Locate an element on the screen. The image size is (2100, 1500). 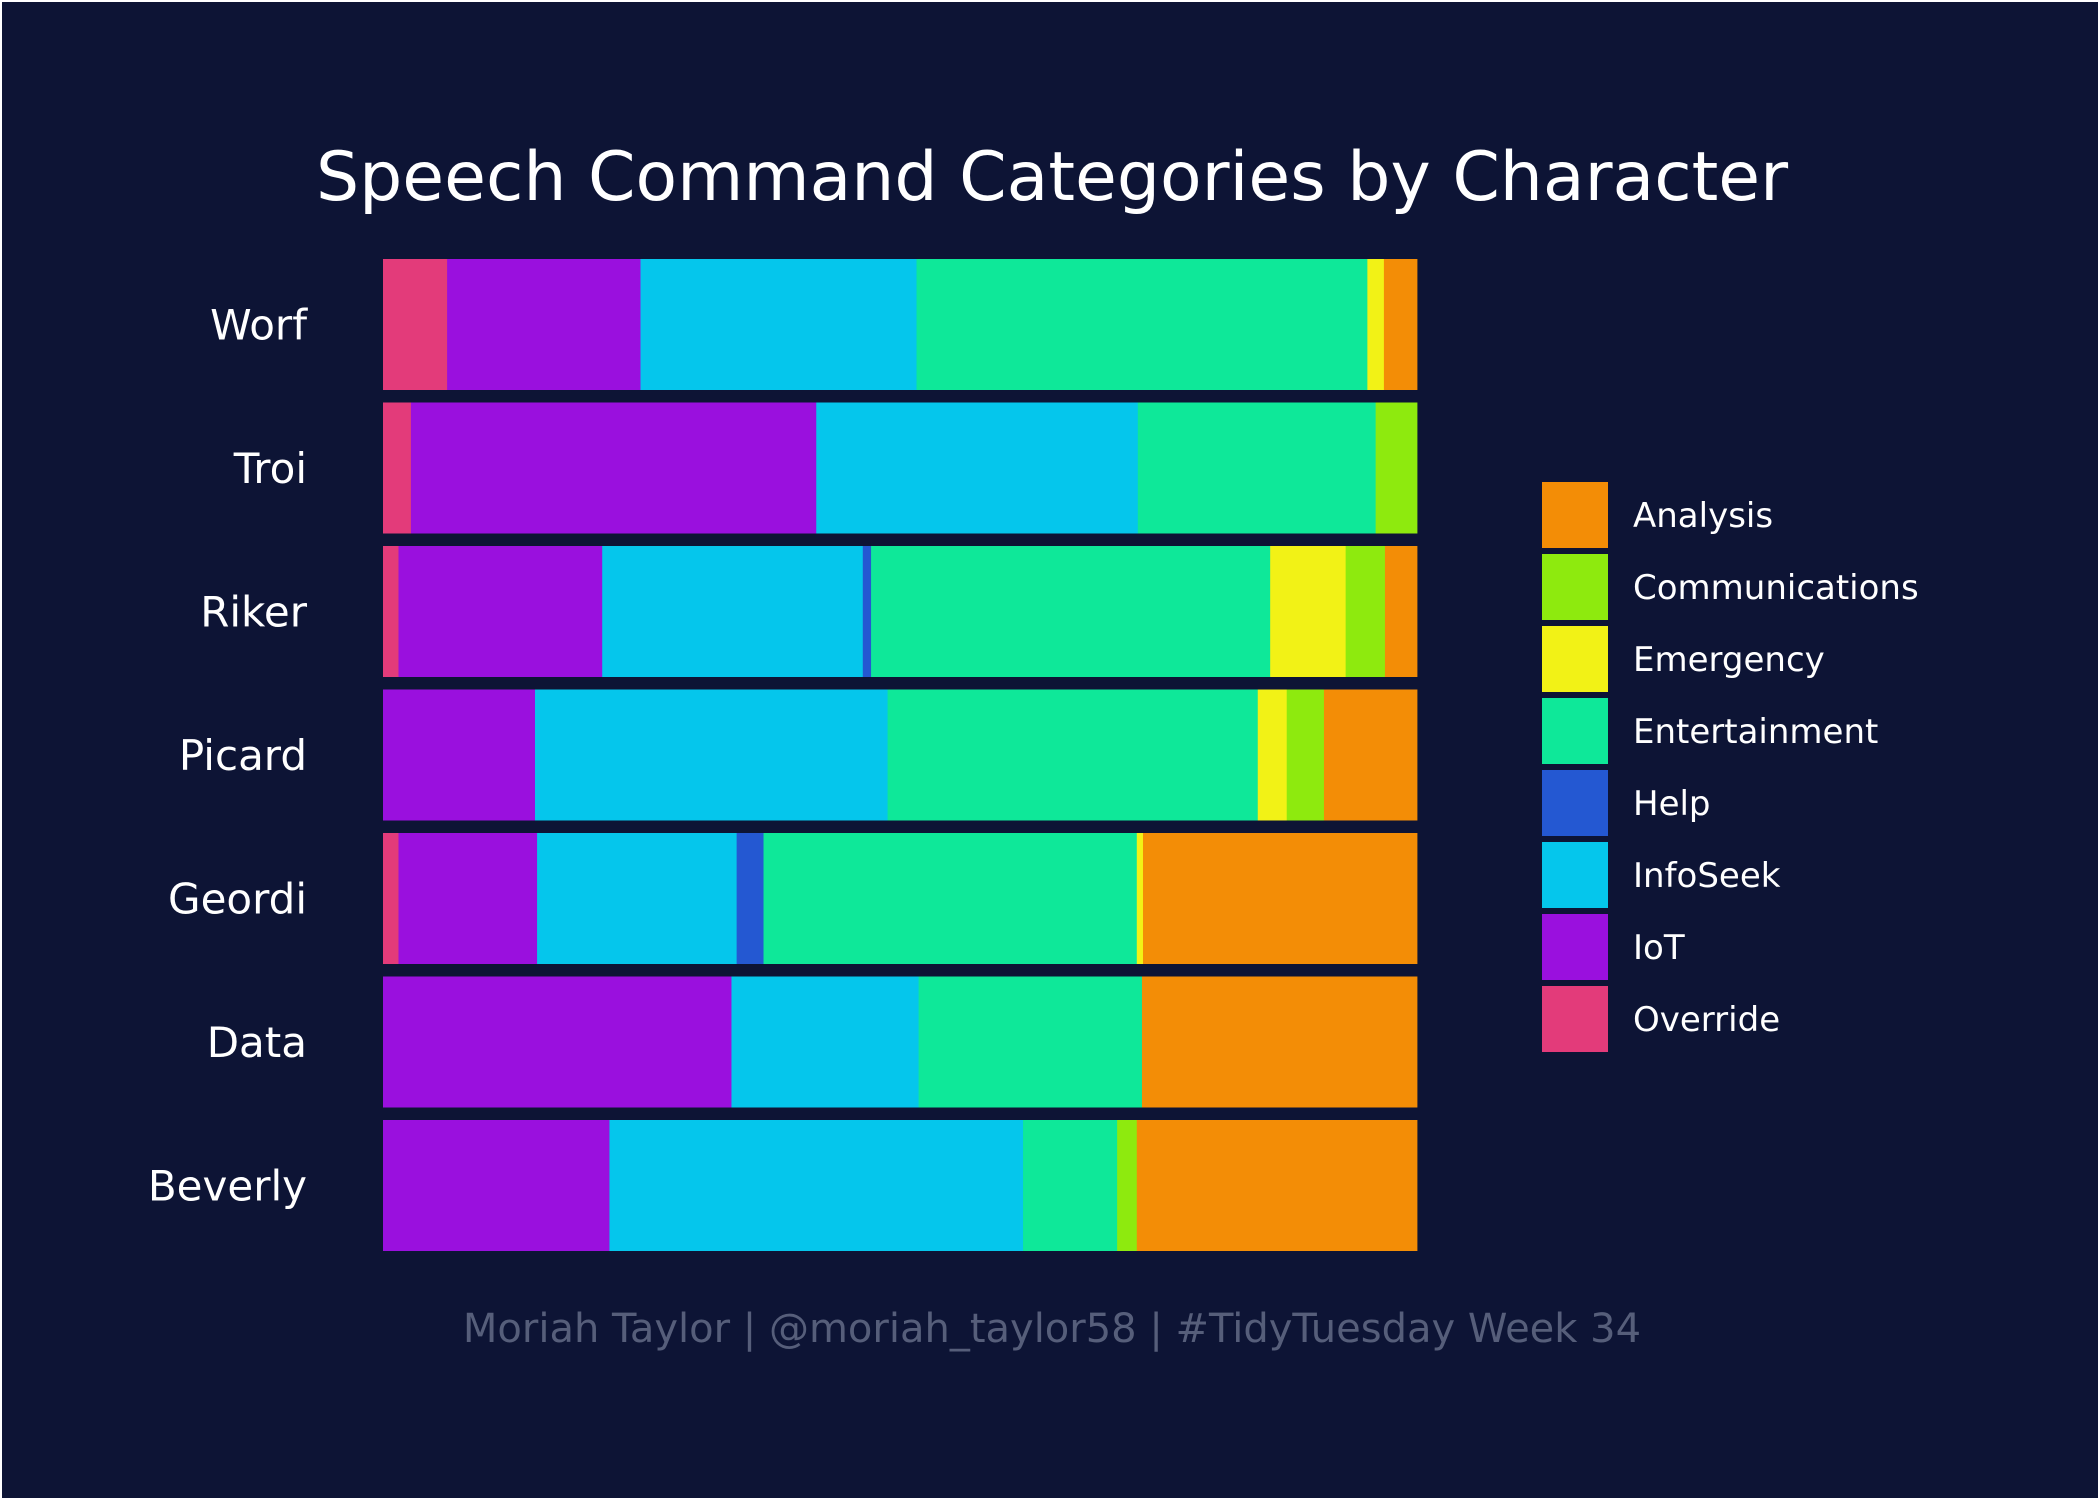
legend-swatch-entertainment is located at coordinates (1575, 731).